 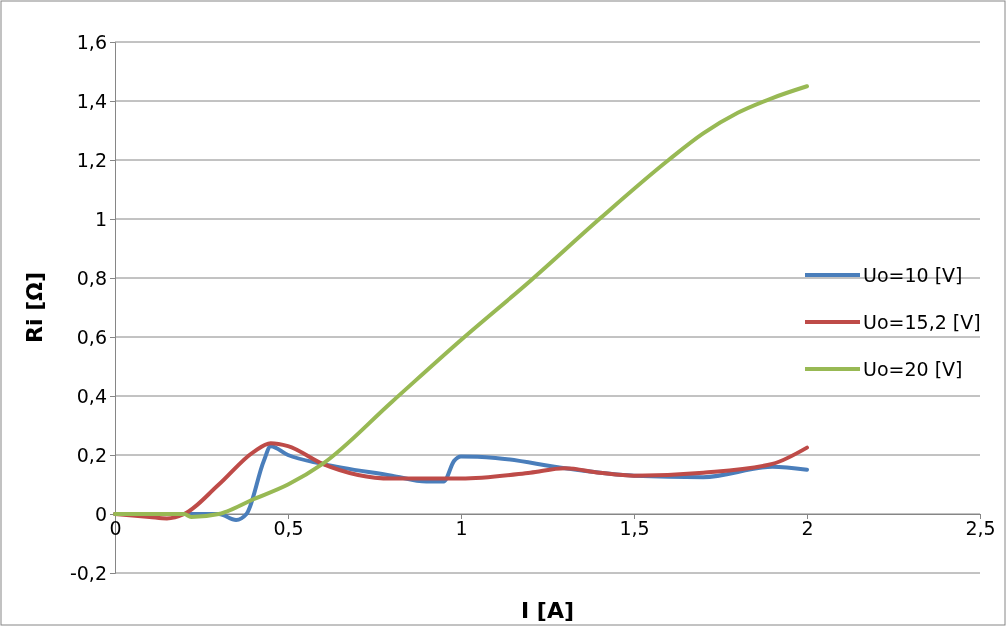 I want to click on y-tick-label: 0,4, so click(x=91, y=395).